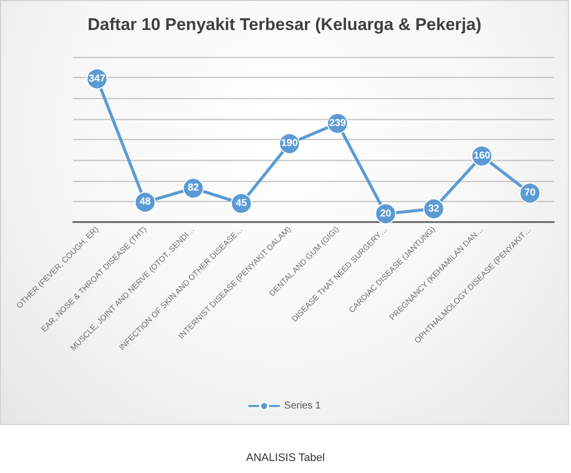 The height and width of the screenshot is (473, 571). Describe the element at coordinates (285, 458) in the screenshot. I see `text: ANALISIS Tabel` at that location.